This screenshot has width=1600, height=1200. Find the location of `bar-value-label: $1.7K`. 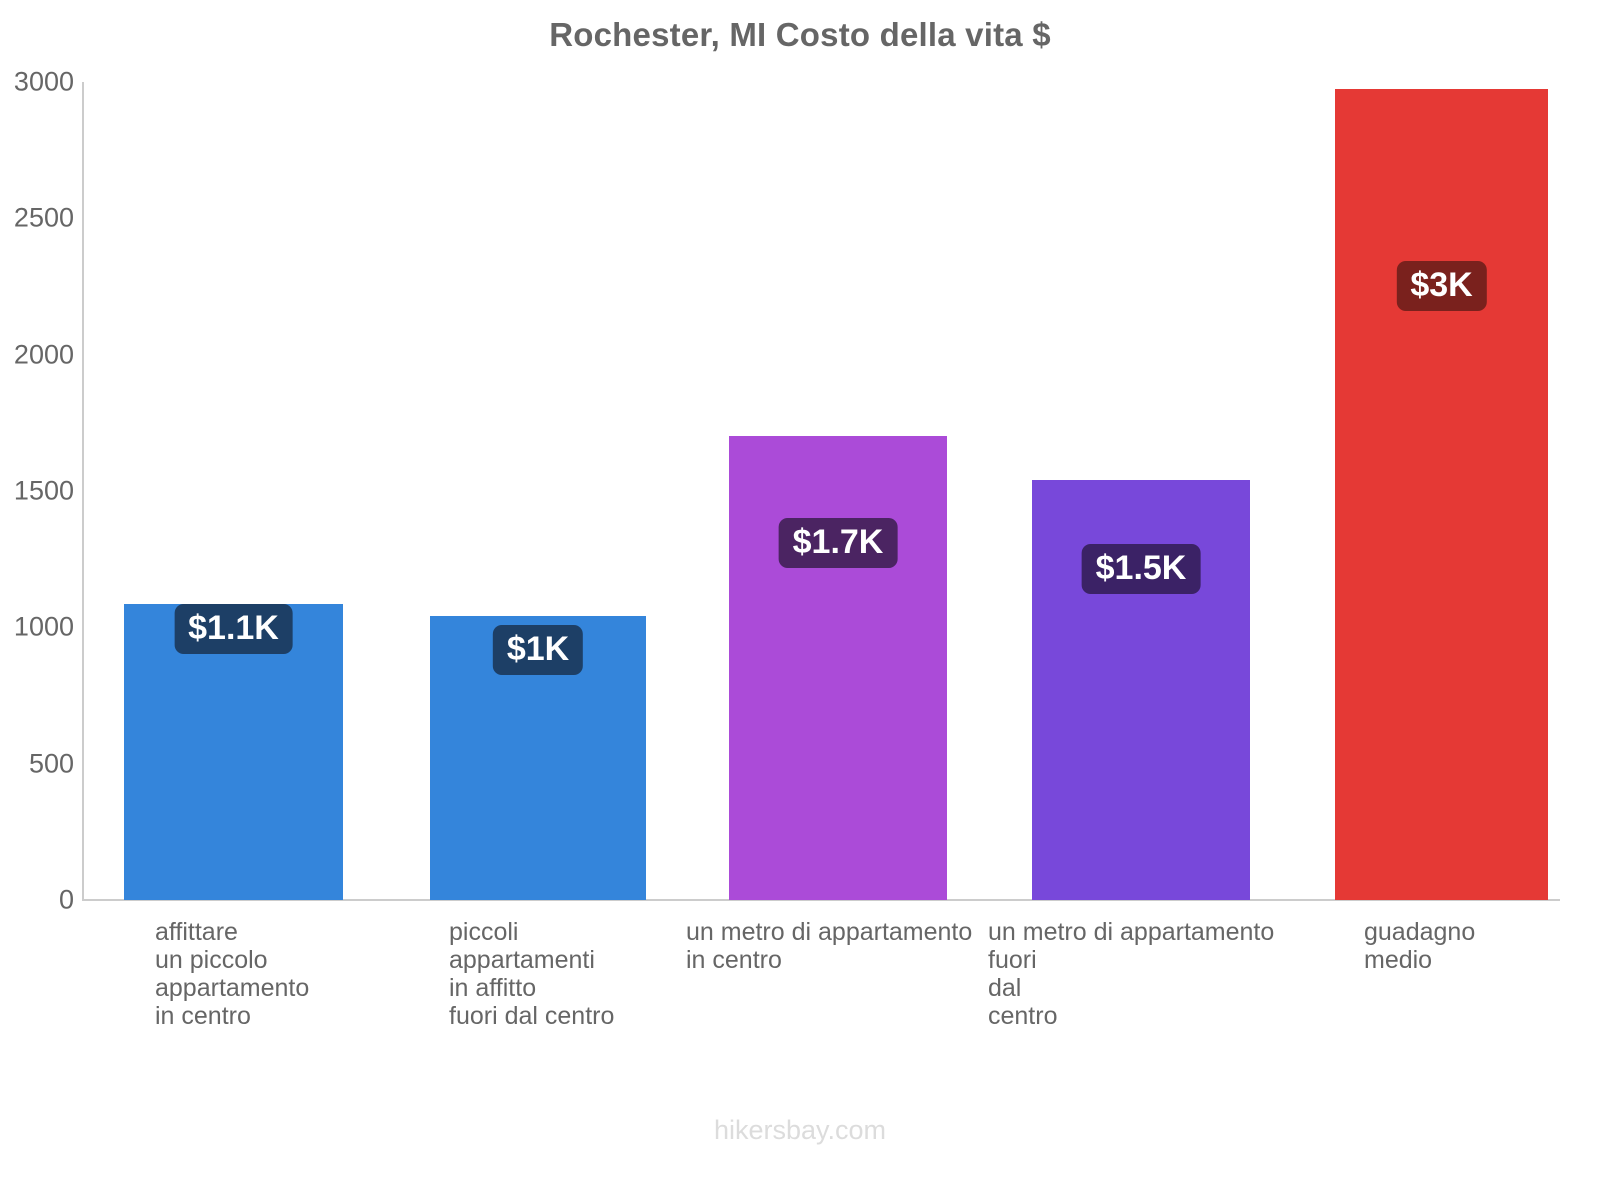

bar-value-label: $1.7K is located at coordinates (838, 543).